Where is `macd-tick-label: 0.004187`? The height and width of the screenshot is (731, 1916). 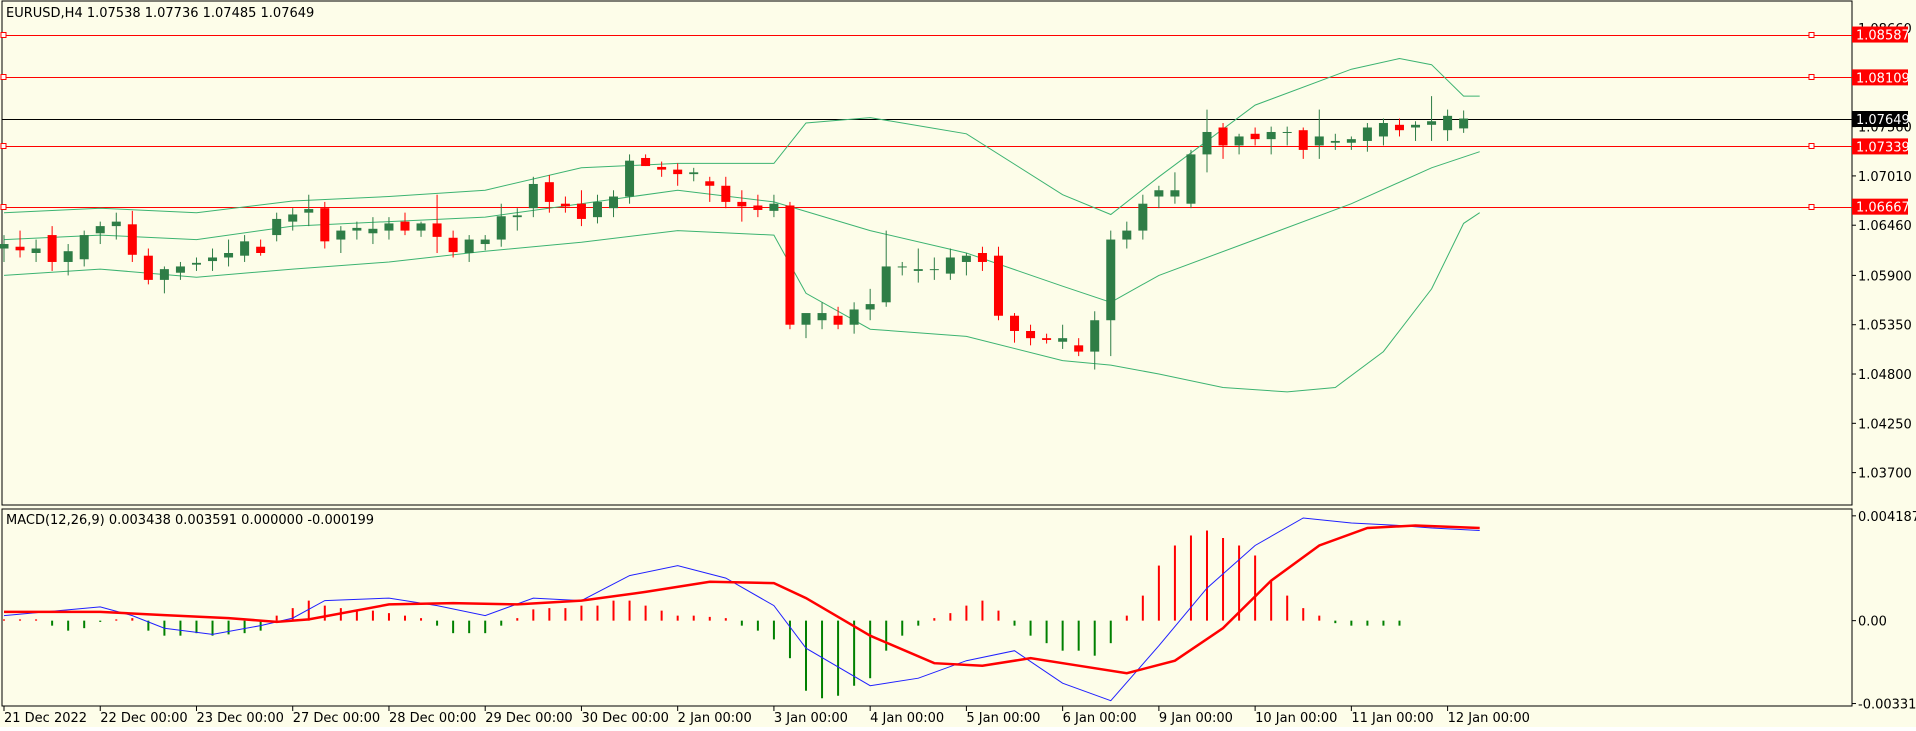
macd-tick-label: 0.004187 is located at coordinates (1887, 517).